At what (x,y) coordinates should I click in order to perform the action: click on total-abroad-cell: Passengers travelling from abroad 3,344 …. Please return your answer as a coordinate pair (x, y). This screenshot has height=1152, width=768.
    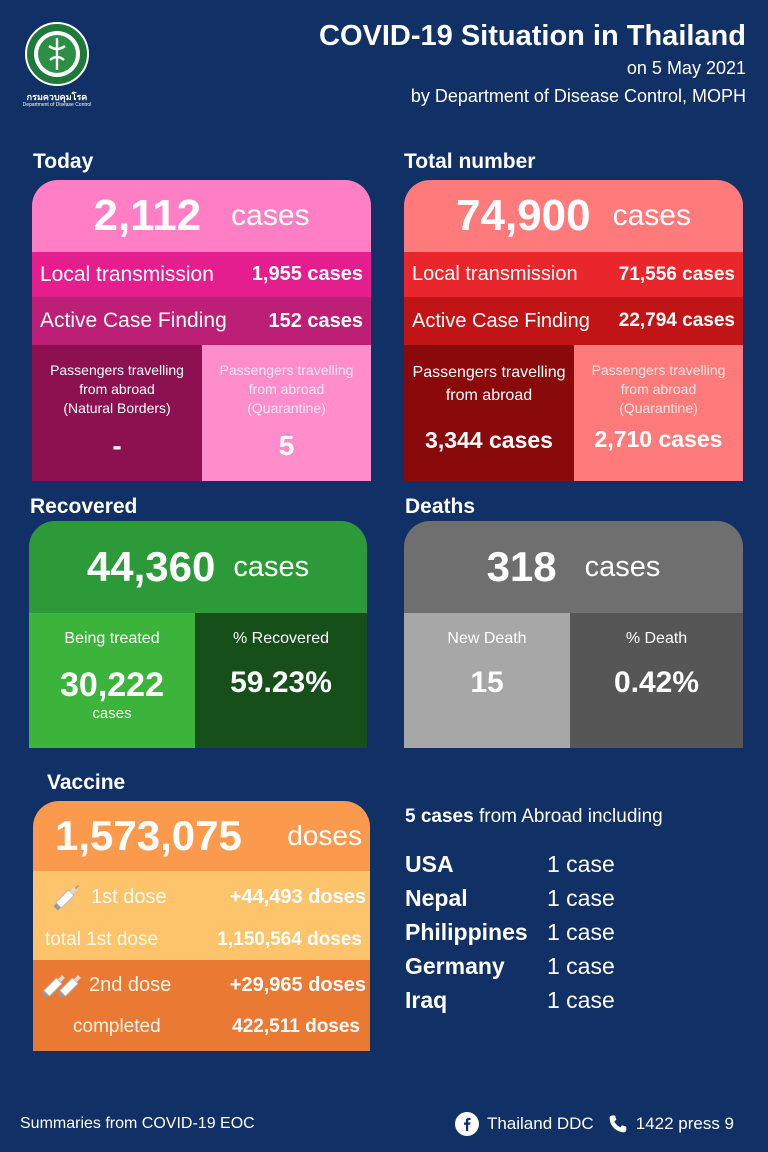
    Looking at the image, I should click on (489, 413).